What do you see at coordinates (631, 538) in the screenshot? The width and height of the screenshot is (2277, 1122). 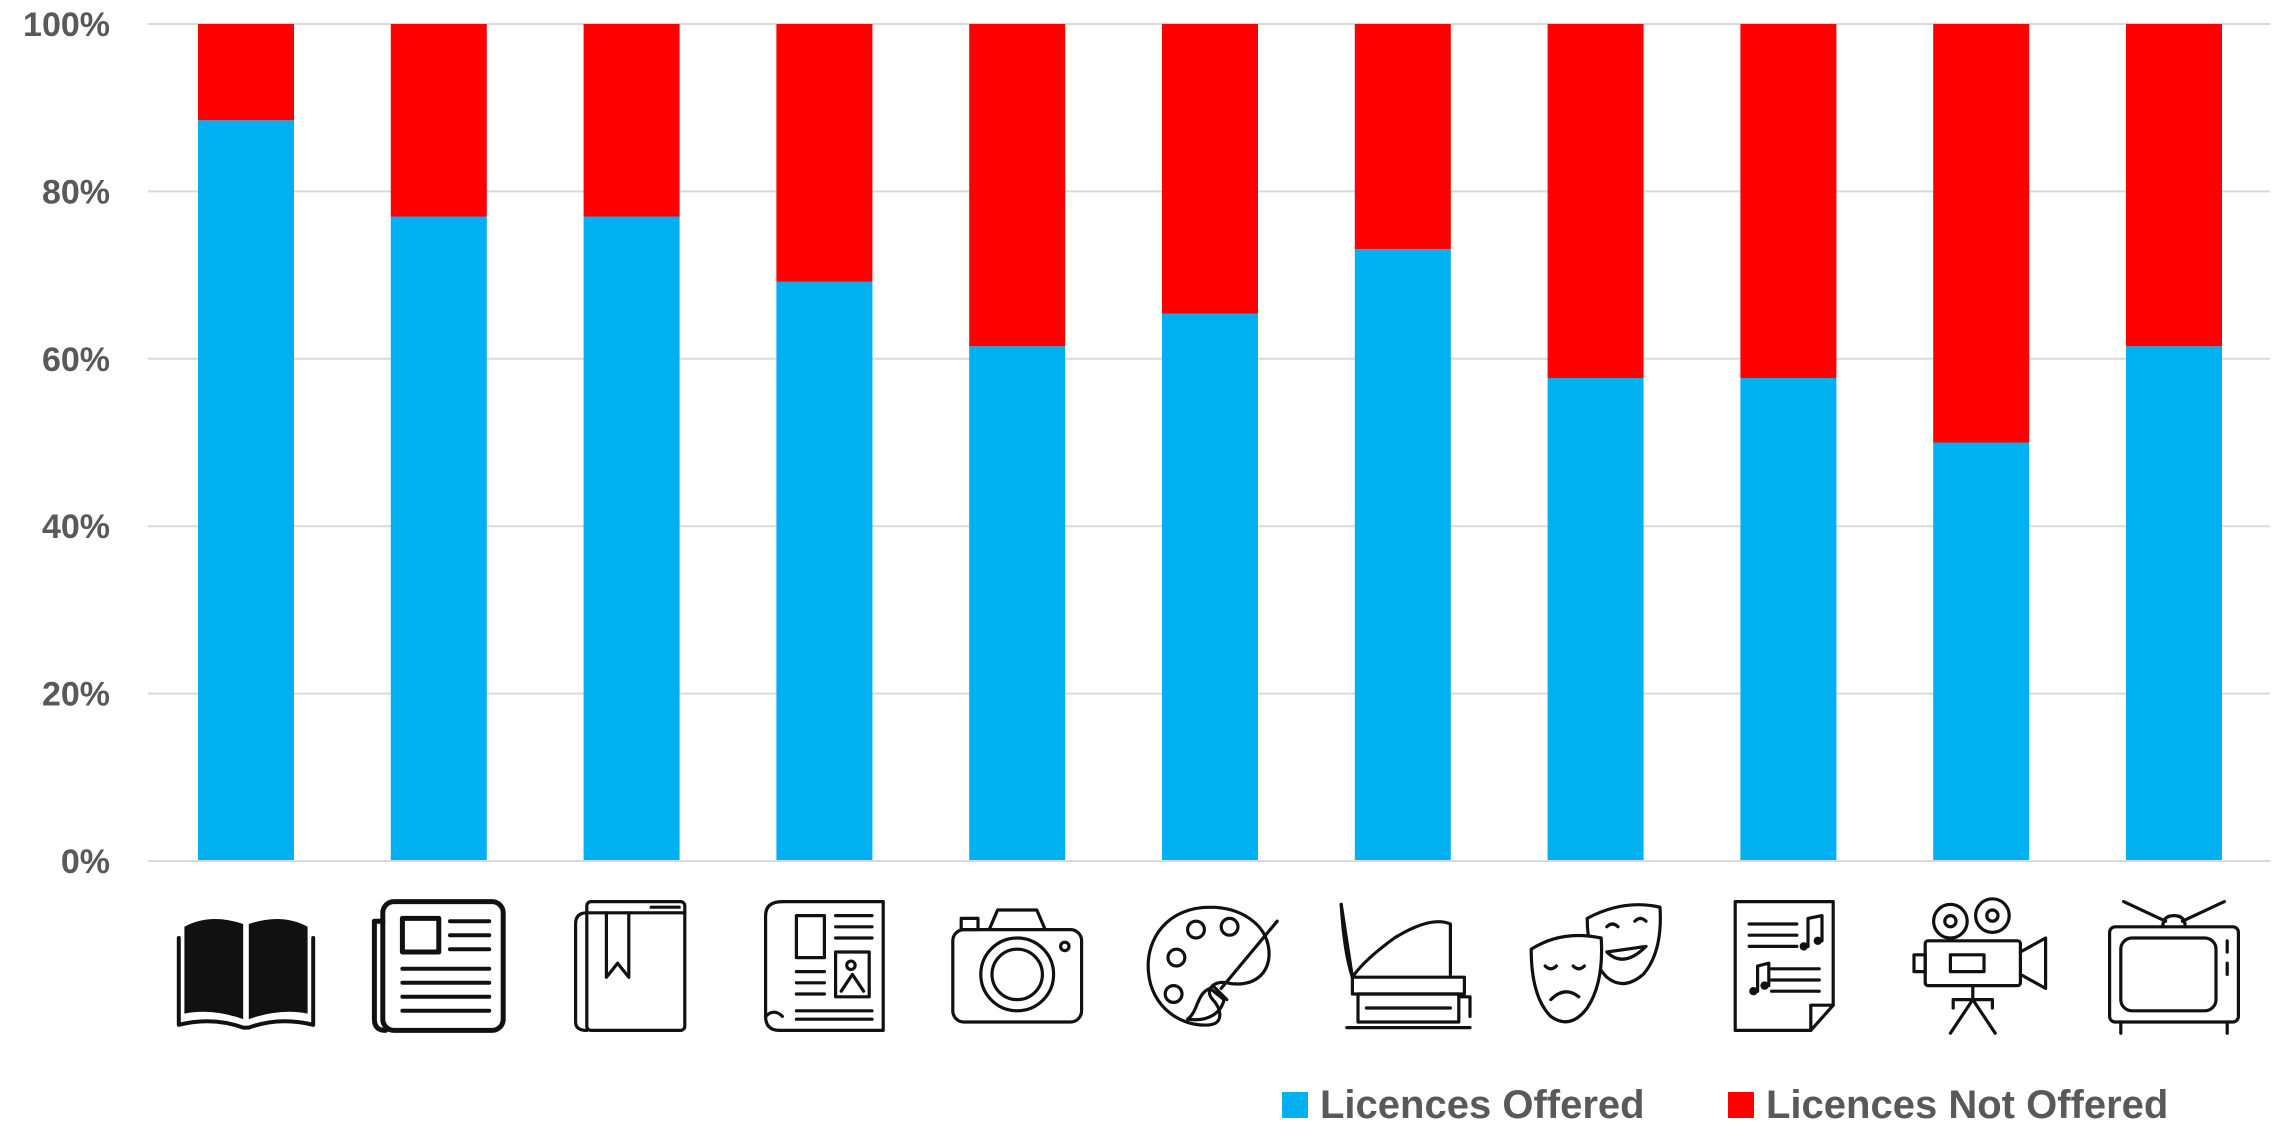 I see `bar-offered-bookmarked-book` at bounding box center [631, 538].